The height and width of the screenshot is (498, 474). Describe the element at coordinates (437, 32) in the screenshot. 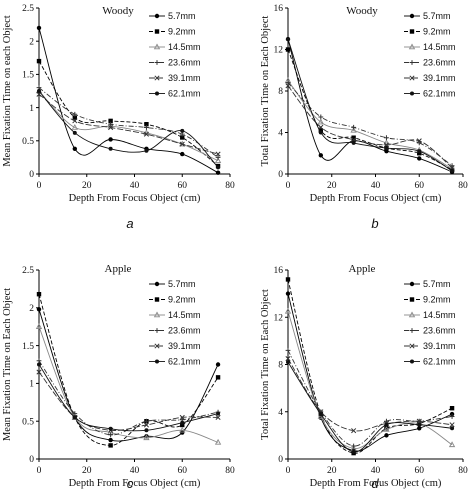

I see `legend-label: 9.2mm` at that location.